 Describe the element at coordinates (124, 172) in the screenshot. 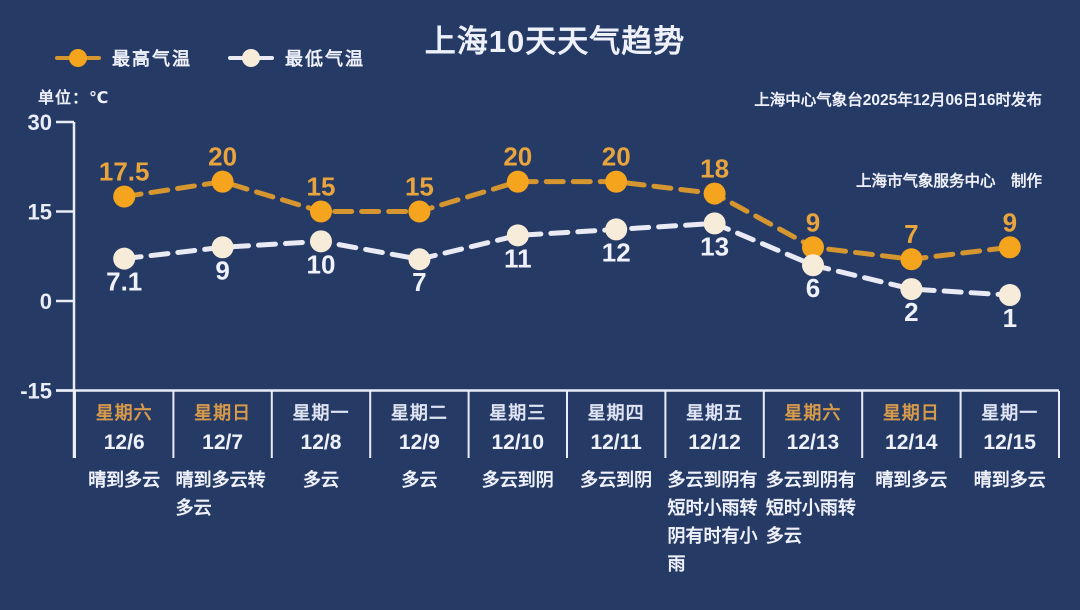

I see `high-temp-value-label: 17.5` at that location.